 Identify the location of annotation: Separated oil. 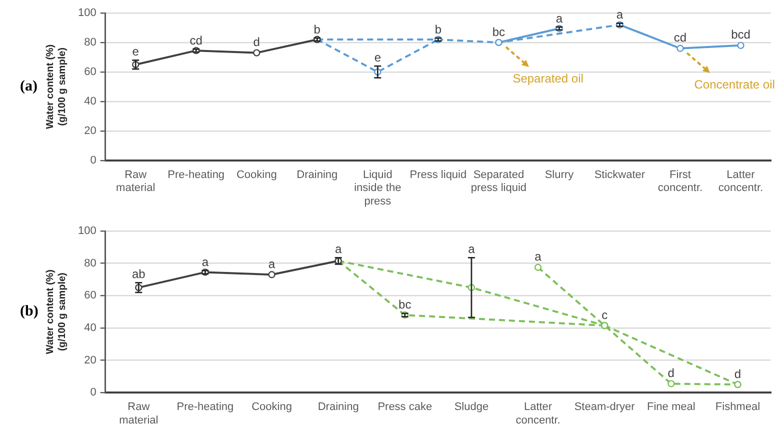
(548, 78).